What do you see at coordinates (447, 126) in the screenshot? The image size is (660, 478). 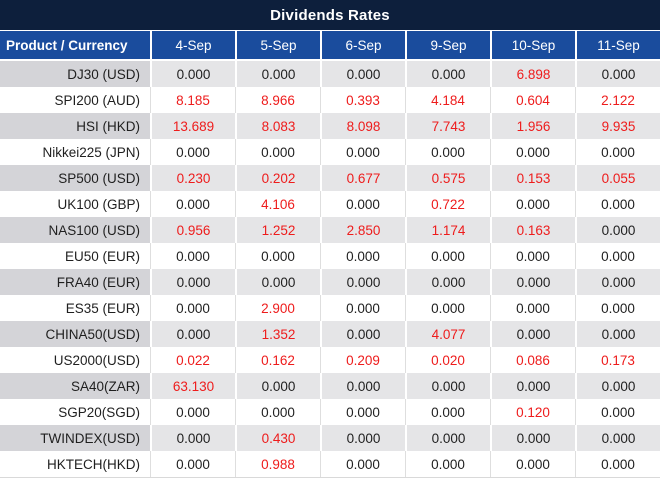 I see `value-cell: 7.743` at bounding box center [447, 126].